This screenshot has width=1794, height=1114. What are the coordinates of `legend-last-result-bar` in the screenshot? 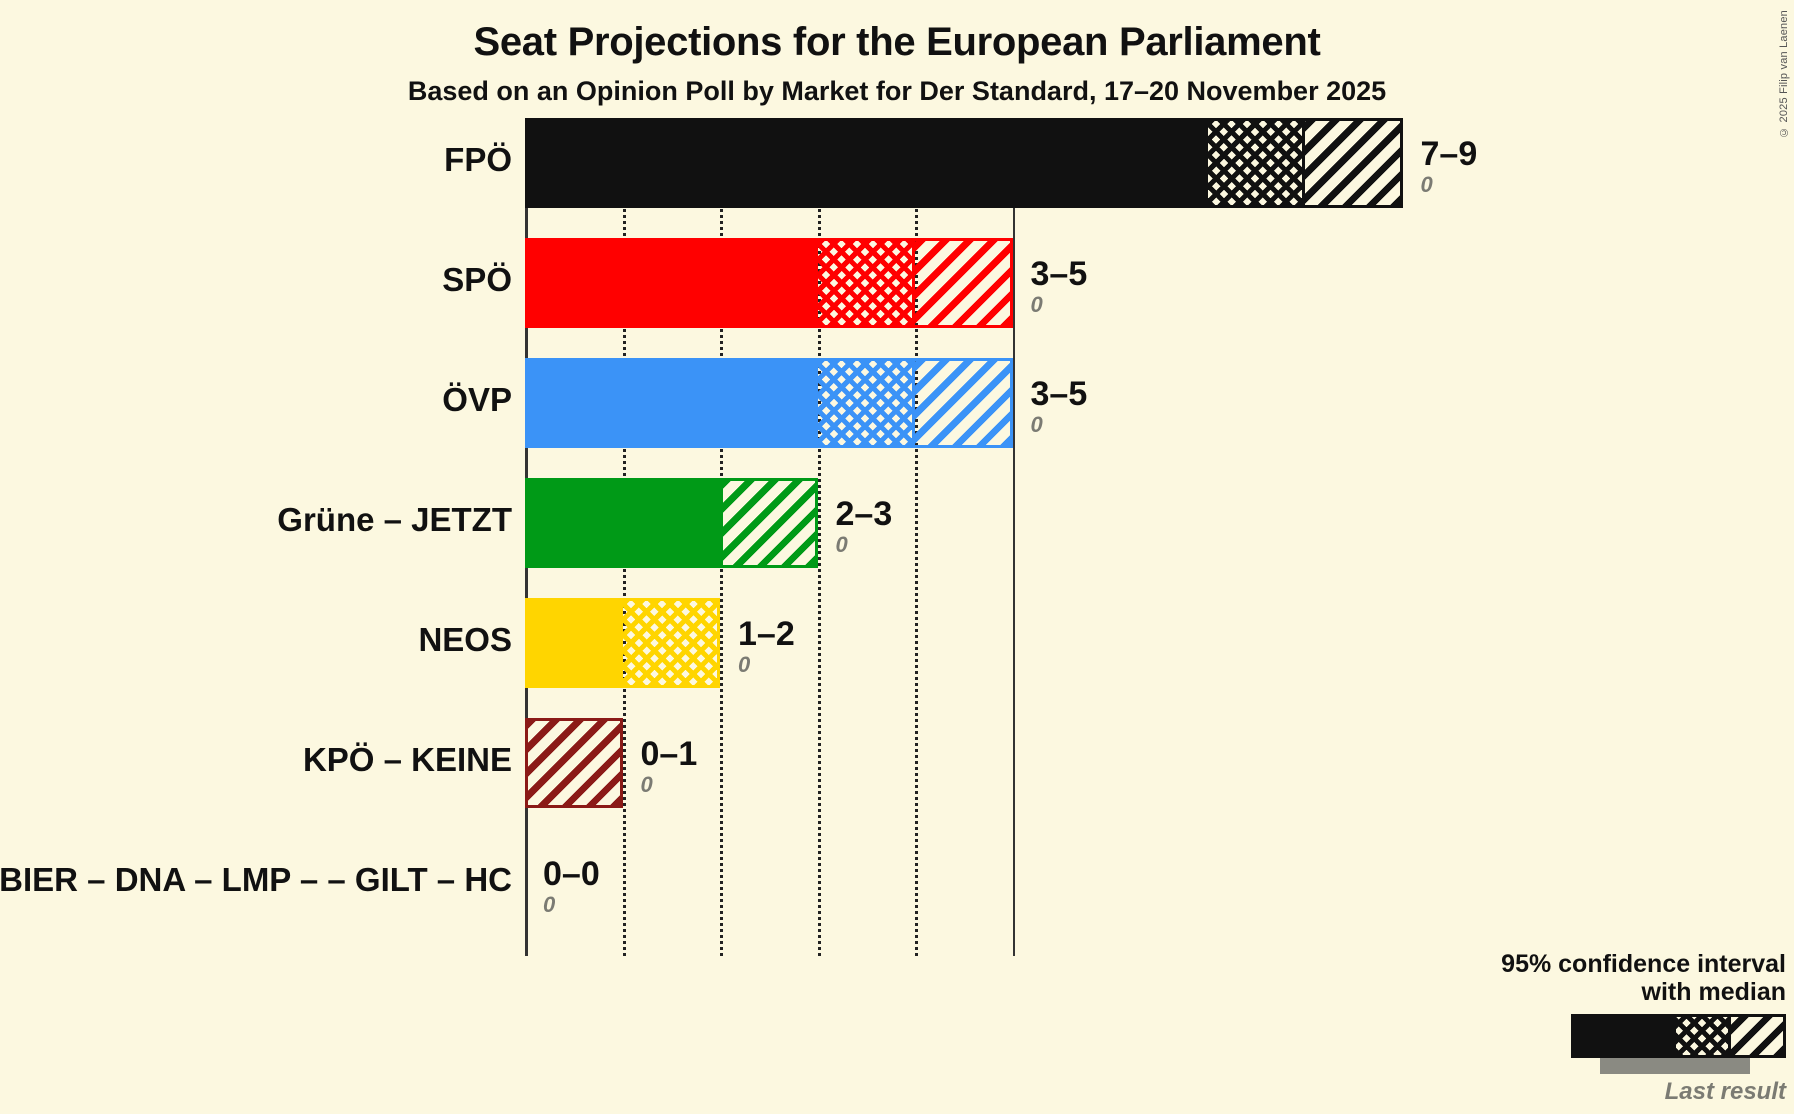 It's located at (1675, 1066).